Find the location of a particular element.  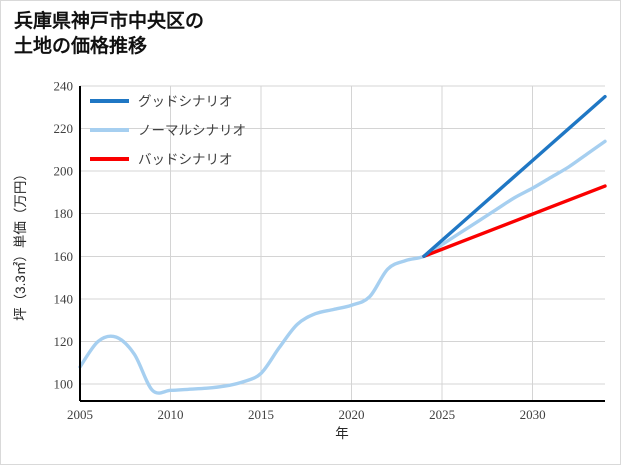

series-line-good is located at coordinates (514, 176).